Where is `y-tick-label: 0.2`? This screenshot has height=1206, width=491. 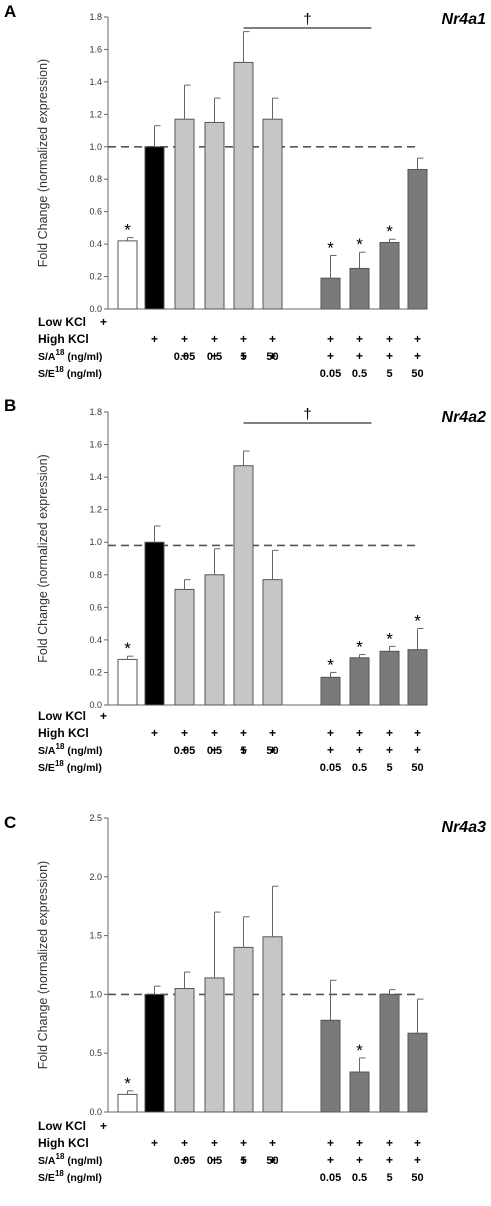 y-tick-label: 0.2 is located at coordinates (95, 672).